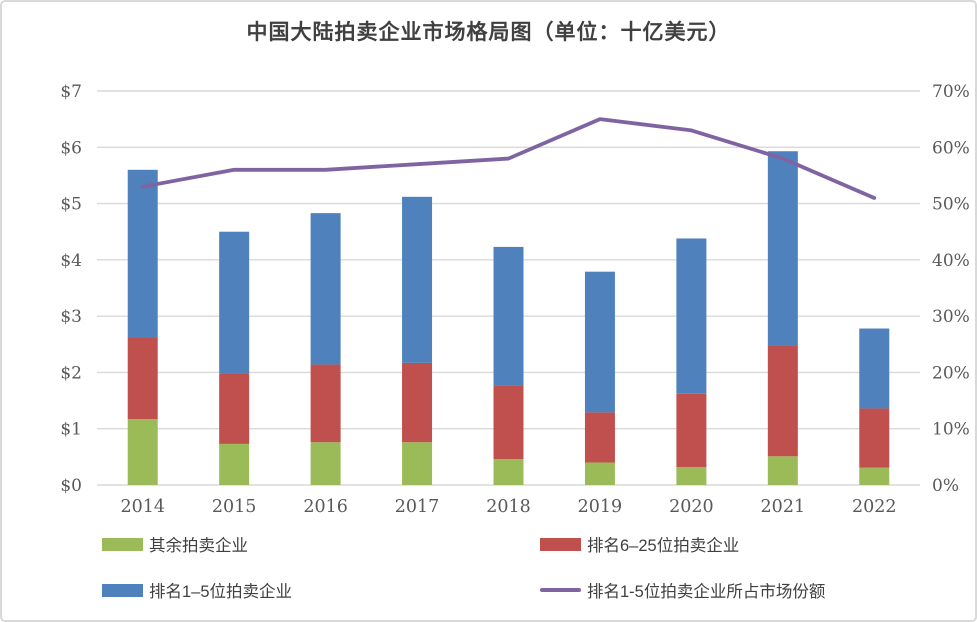  What do you see at coordinates (71, 261) in the screenshot?
I see `left-axis-tick-label: $4` at bounding box center [71, 261].